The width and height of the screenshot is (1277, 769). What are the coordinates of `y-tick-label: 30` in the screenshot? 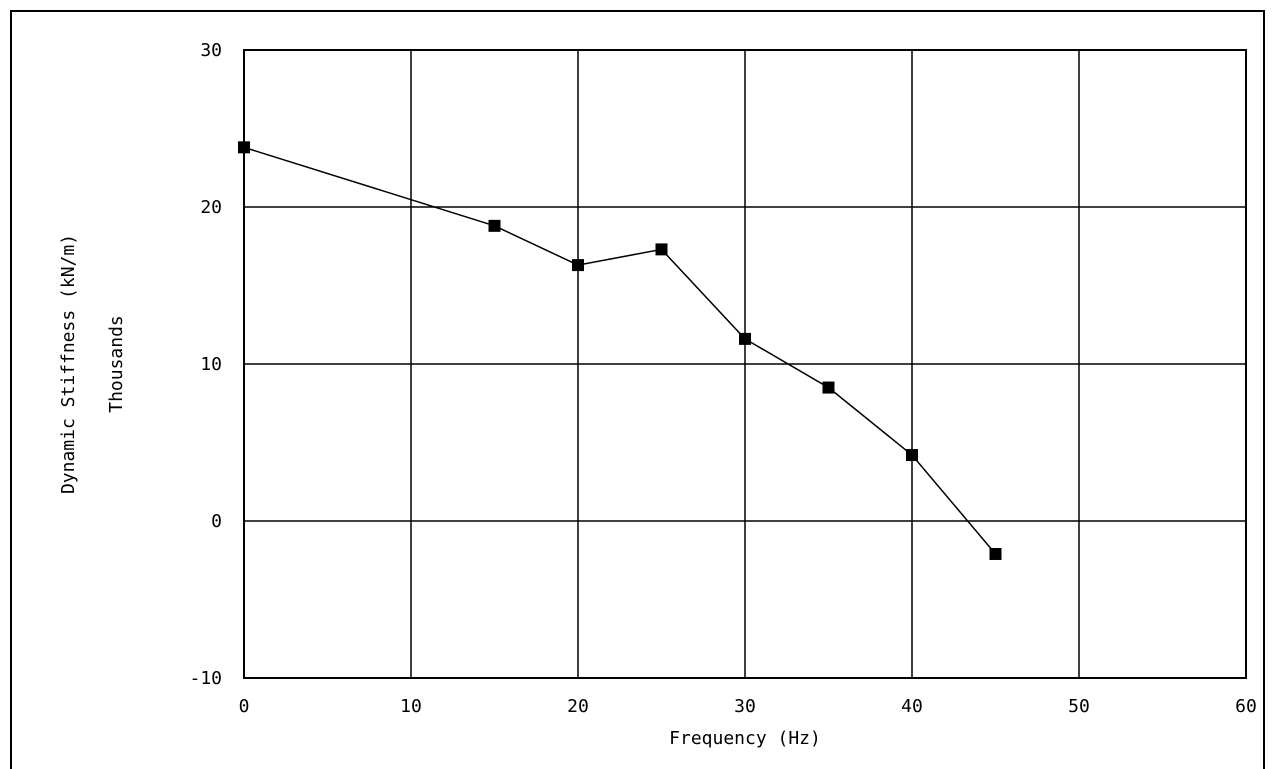 It's located at (211, 50).